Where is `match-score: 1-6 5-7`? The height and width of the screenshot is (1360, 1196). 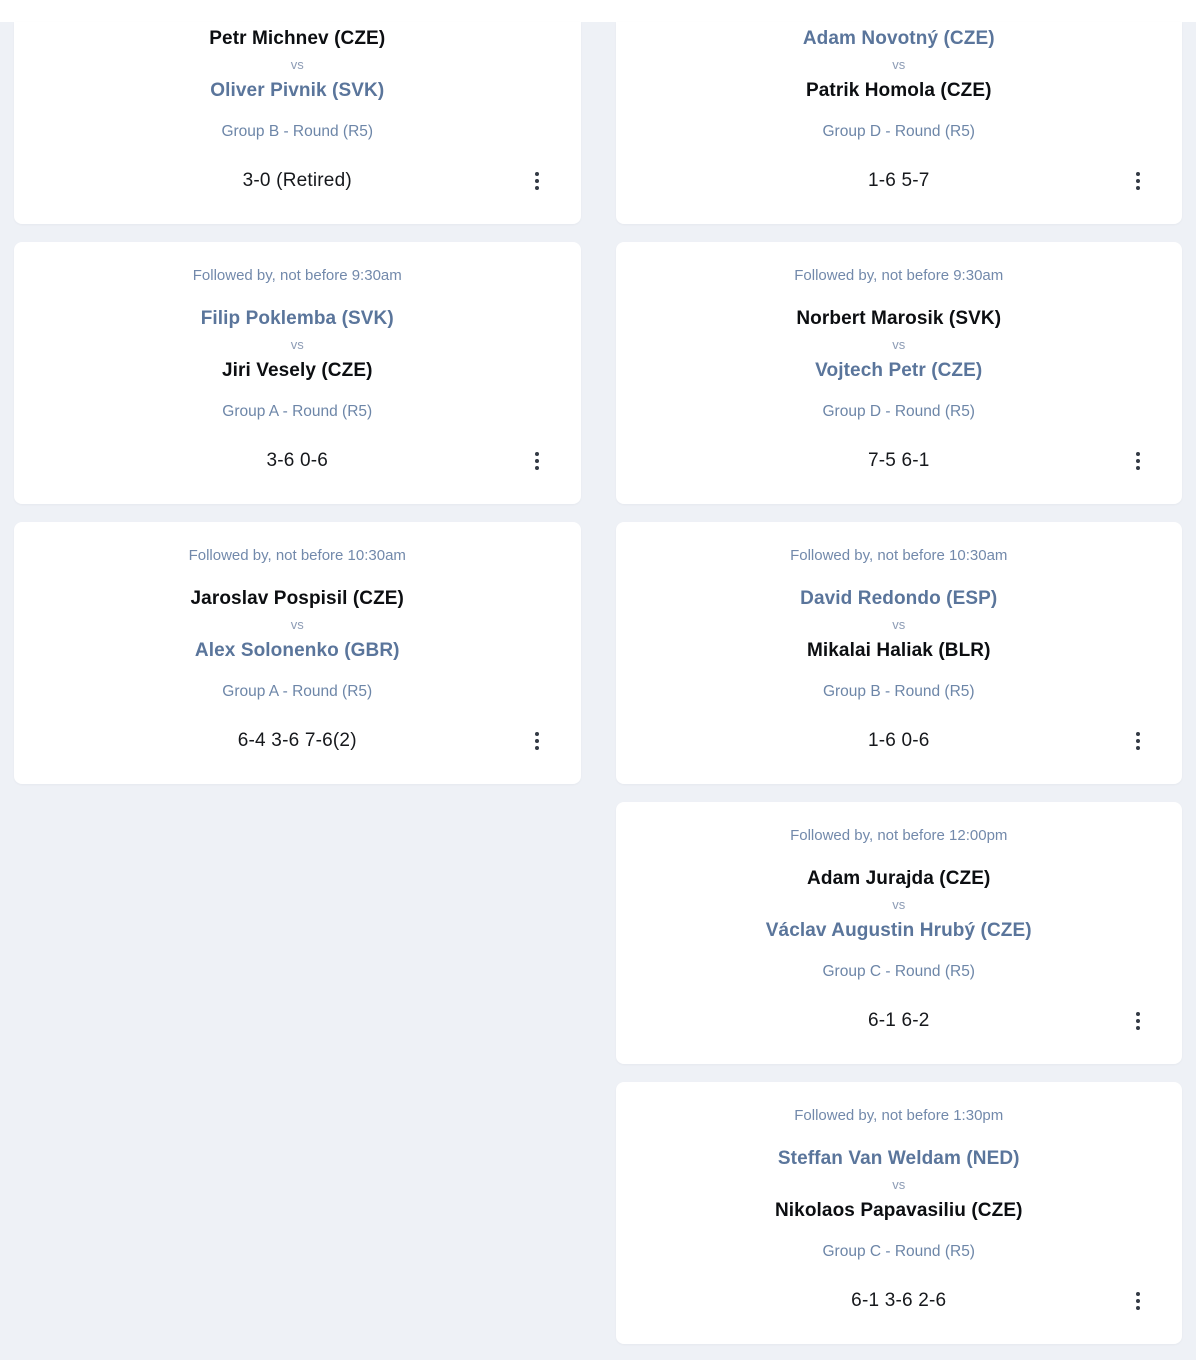
match-score: 1-6 5-7 is located at coordinates (898, 180).